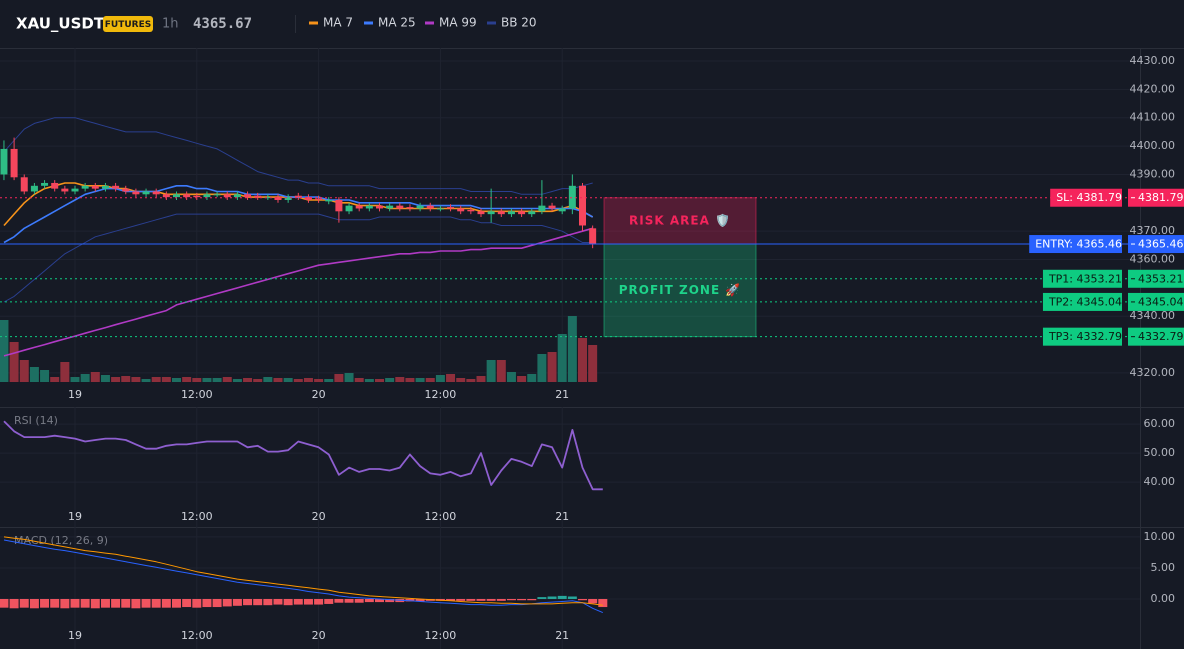  Describe the element at coordinates (1153, 372) in the screenshot. I see `y-tick-label: 4320.00` at that location.